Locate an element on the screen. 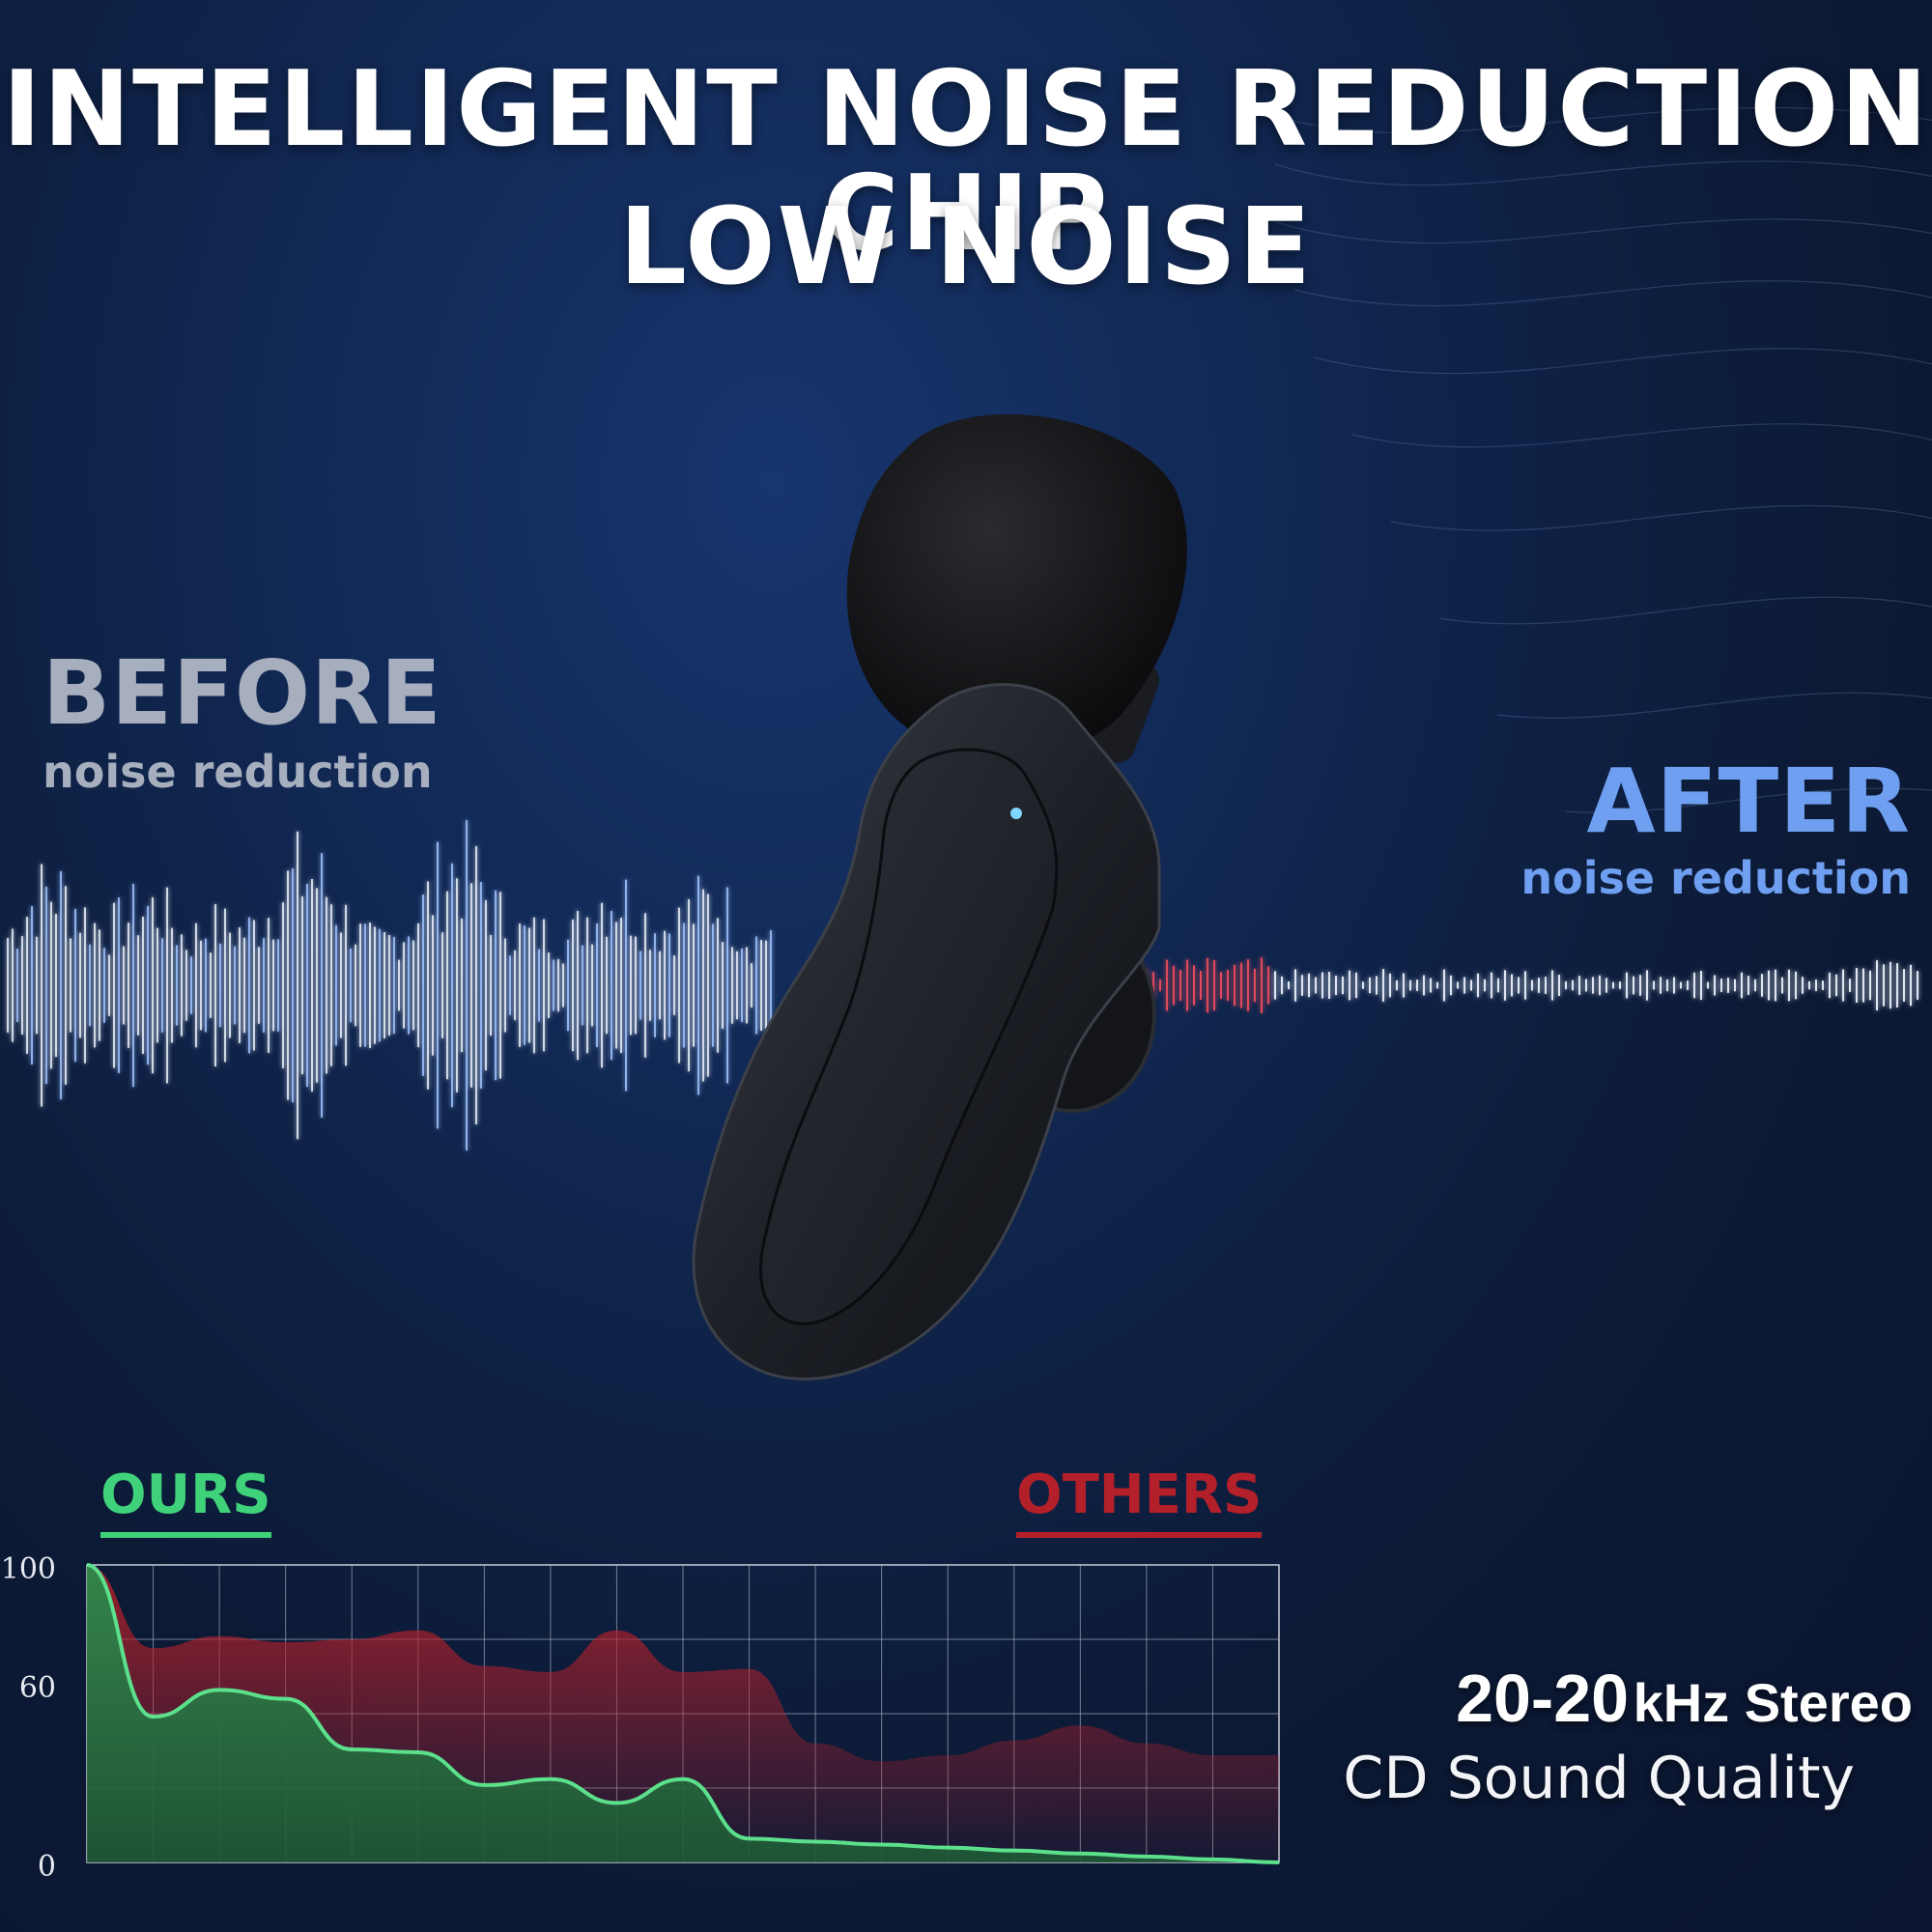 Image resolution: width=1932 pixels, height=1932 pixels. y-tick-label: 100 is located at coordinates (28, 1569).